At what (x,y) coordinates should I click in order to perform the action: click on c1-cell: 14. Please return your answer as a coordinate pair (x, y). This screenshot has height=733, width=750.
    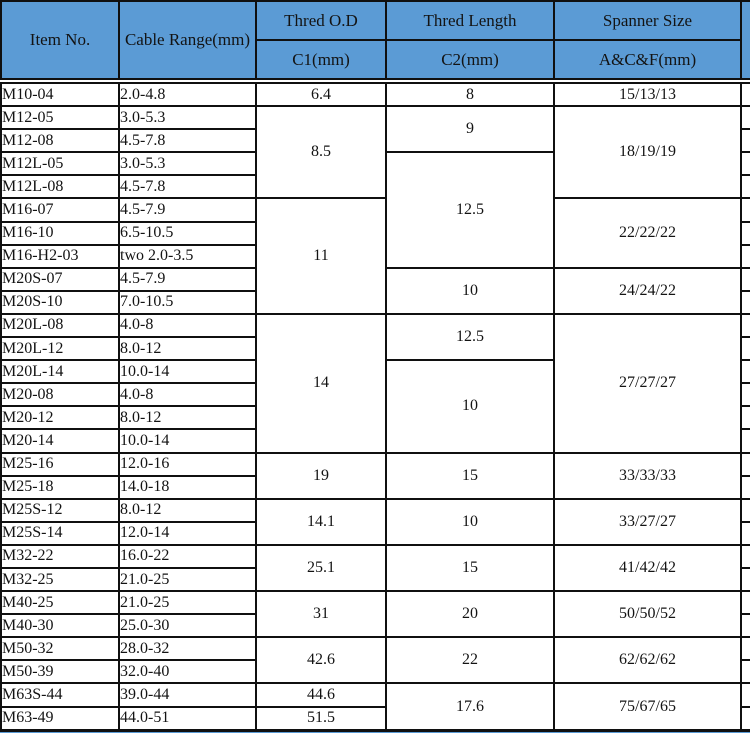
    Looking at the image, I should click on (321, 383).